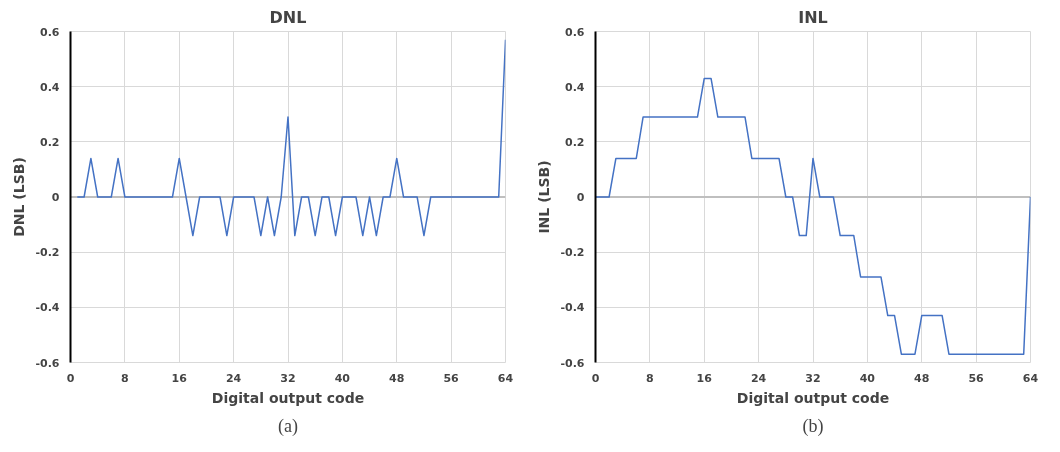 Image resolution: width=1060 pixels, height=452 pixels. What do you see at coordinates (813, 426) in the screenshot?
I see `text: (b)` at bounding box center [813, 426].